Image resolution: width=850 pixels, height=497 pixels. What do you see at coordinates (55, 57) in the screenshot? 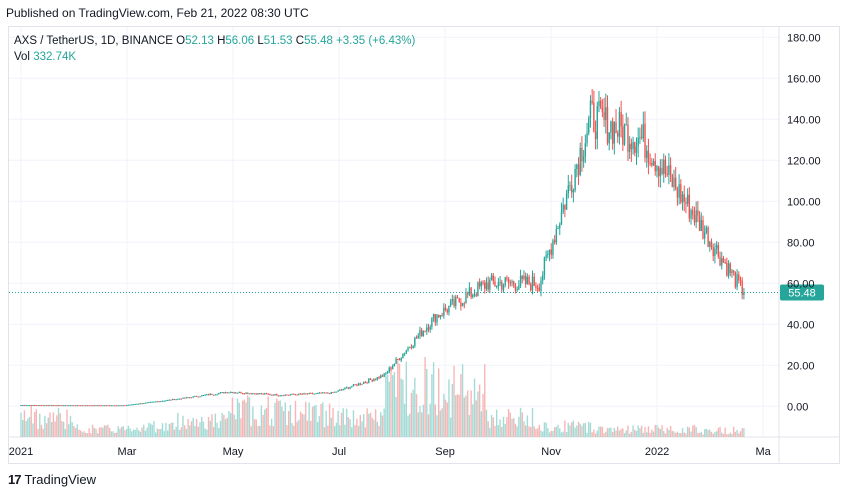
I see `volume-value: 332.74K` at bounding box center [55, 57].